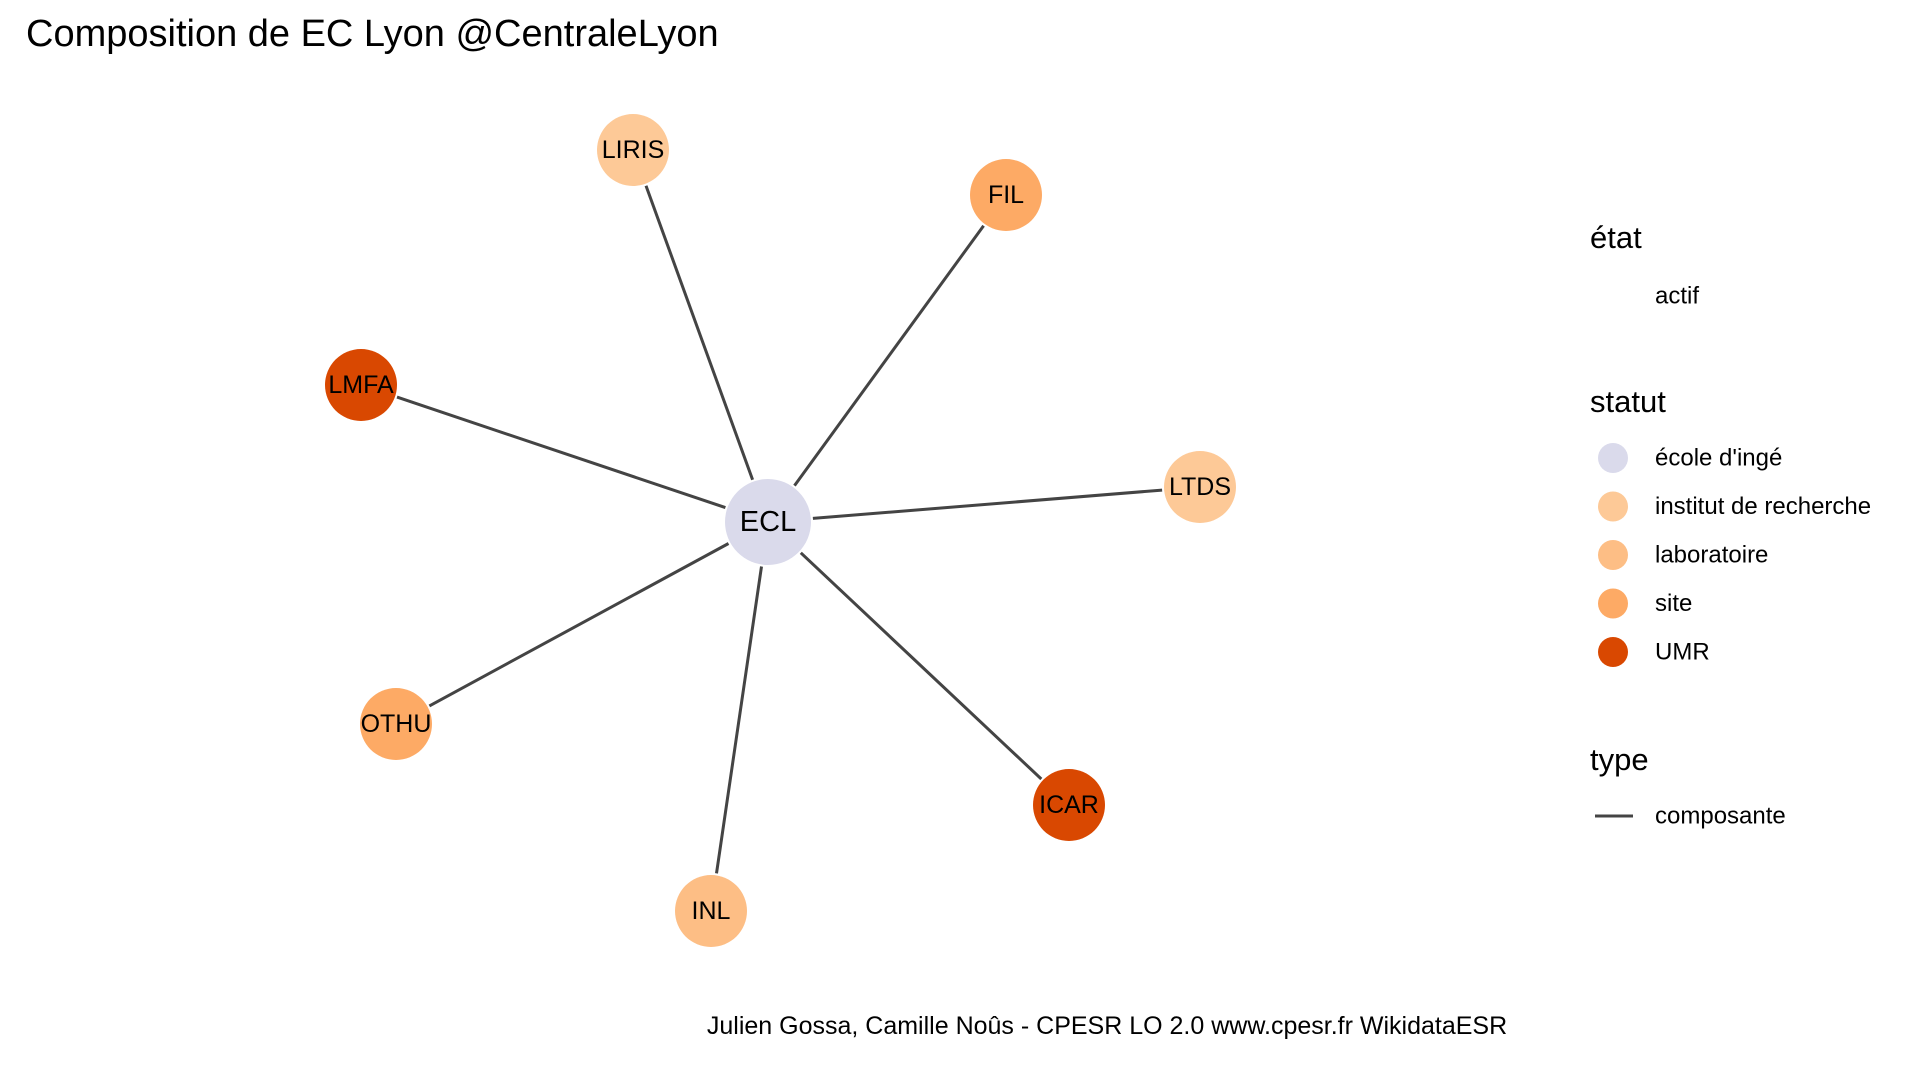 Image resolution: width=1918 pixels, height=1080 pixels. I want to click on diagram-title: Composition de EC Lyon @CentraleLyon, so click(372, 34).